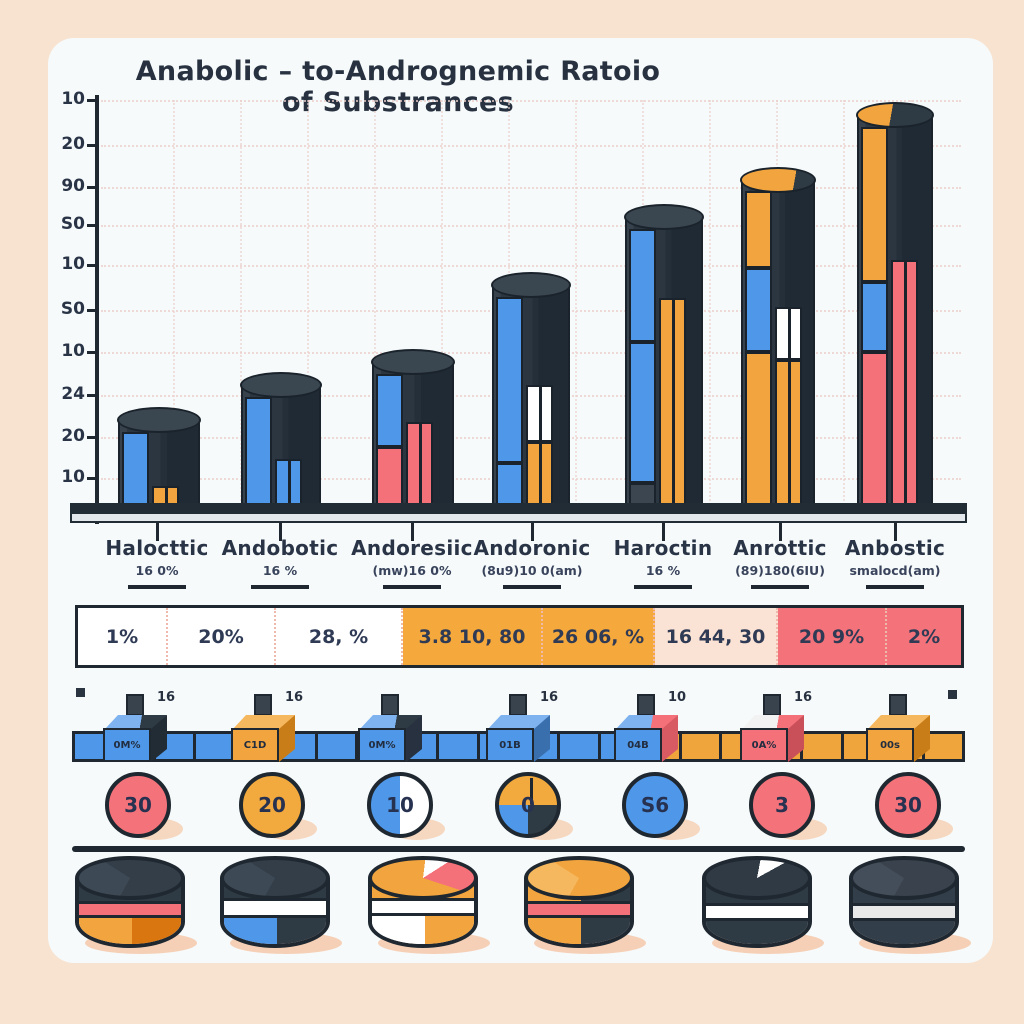 The image size is (1024, 1024). Describe the element at coordinates (890, 745) in the screenshot. I see `cube-front-face: 00s` at that location.